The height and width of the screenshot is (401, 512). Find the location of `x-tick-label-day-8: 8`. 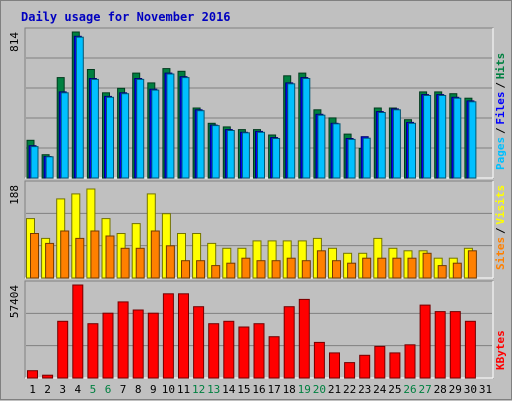

x-tick-label-day-8: 8 is located at coordinates (138, 389).